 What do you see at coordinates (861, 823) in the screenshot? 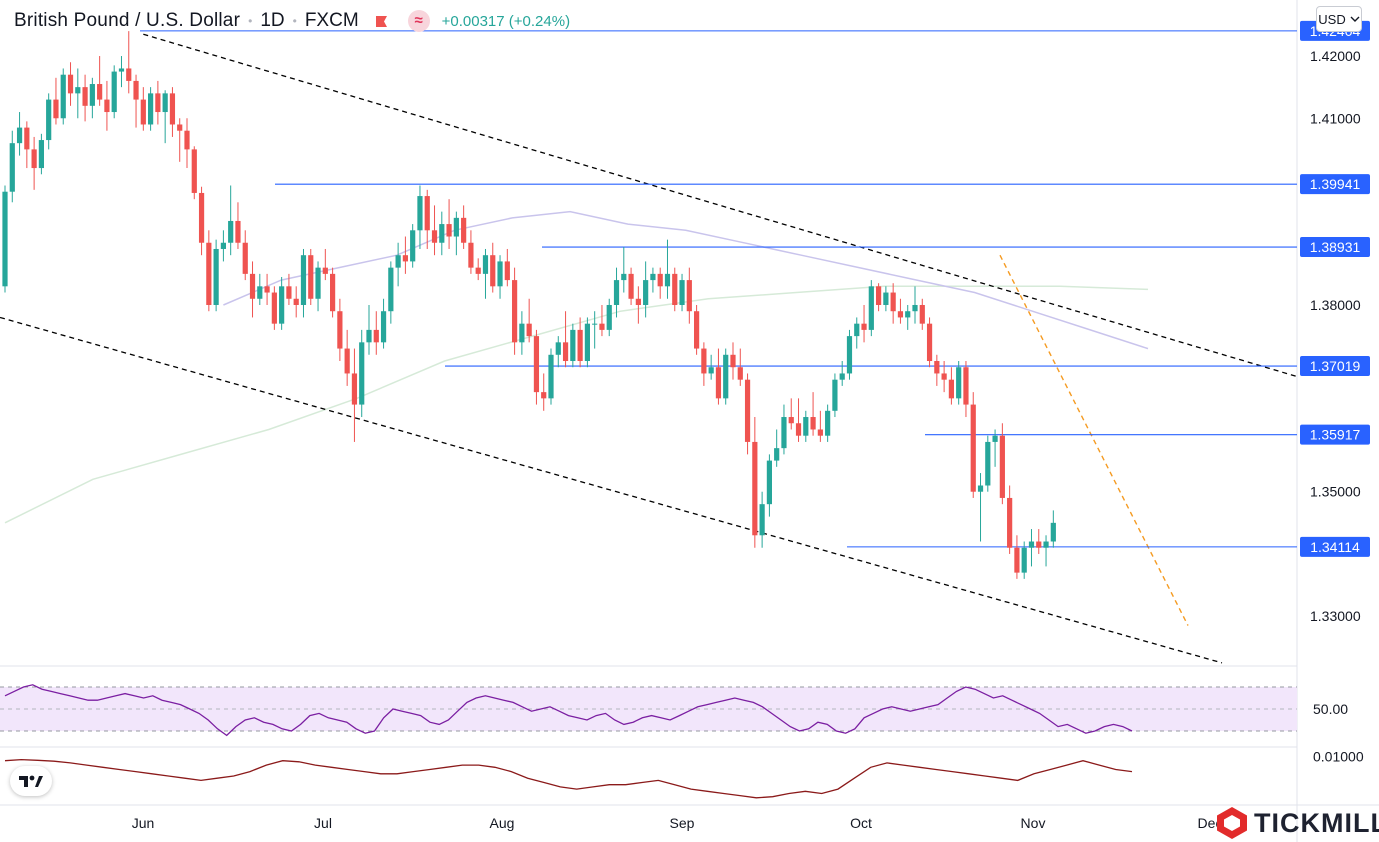
I see `x-tick-label: Oct` at bounding box center [861, 823].